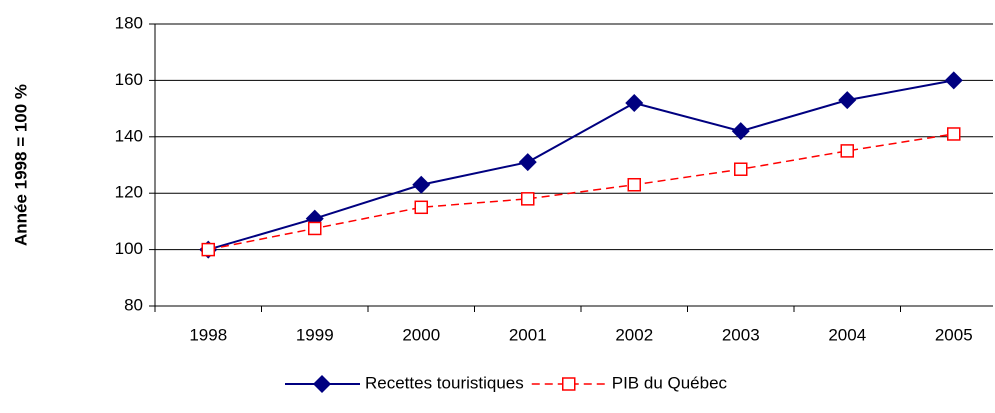 This screenshot has height=413, width=995. Describe the element at coordinates (129, 135) in the screenshot. I see `y-tick-label: 140` at that location.